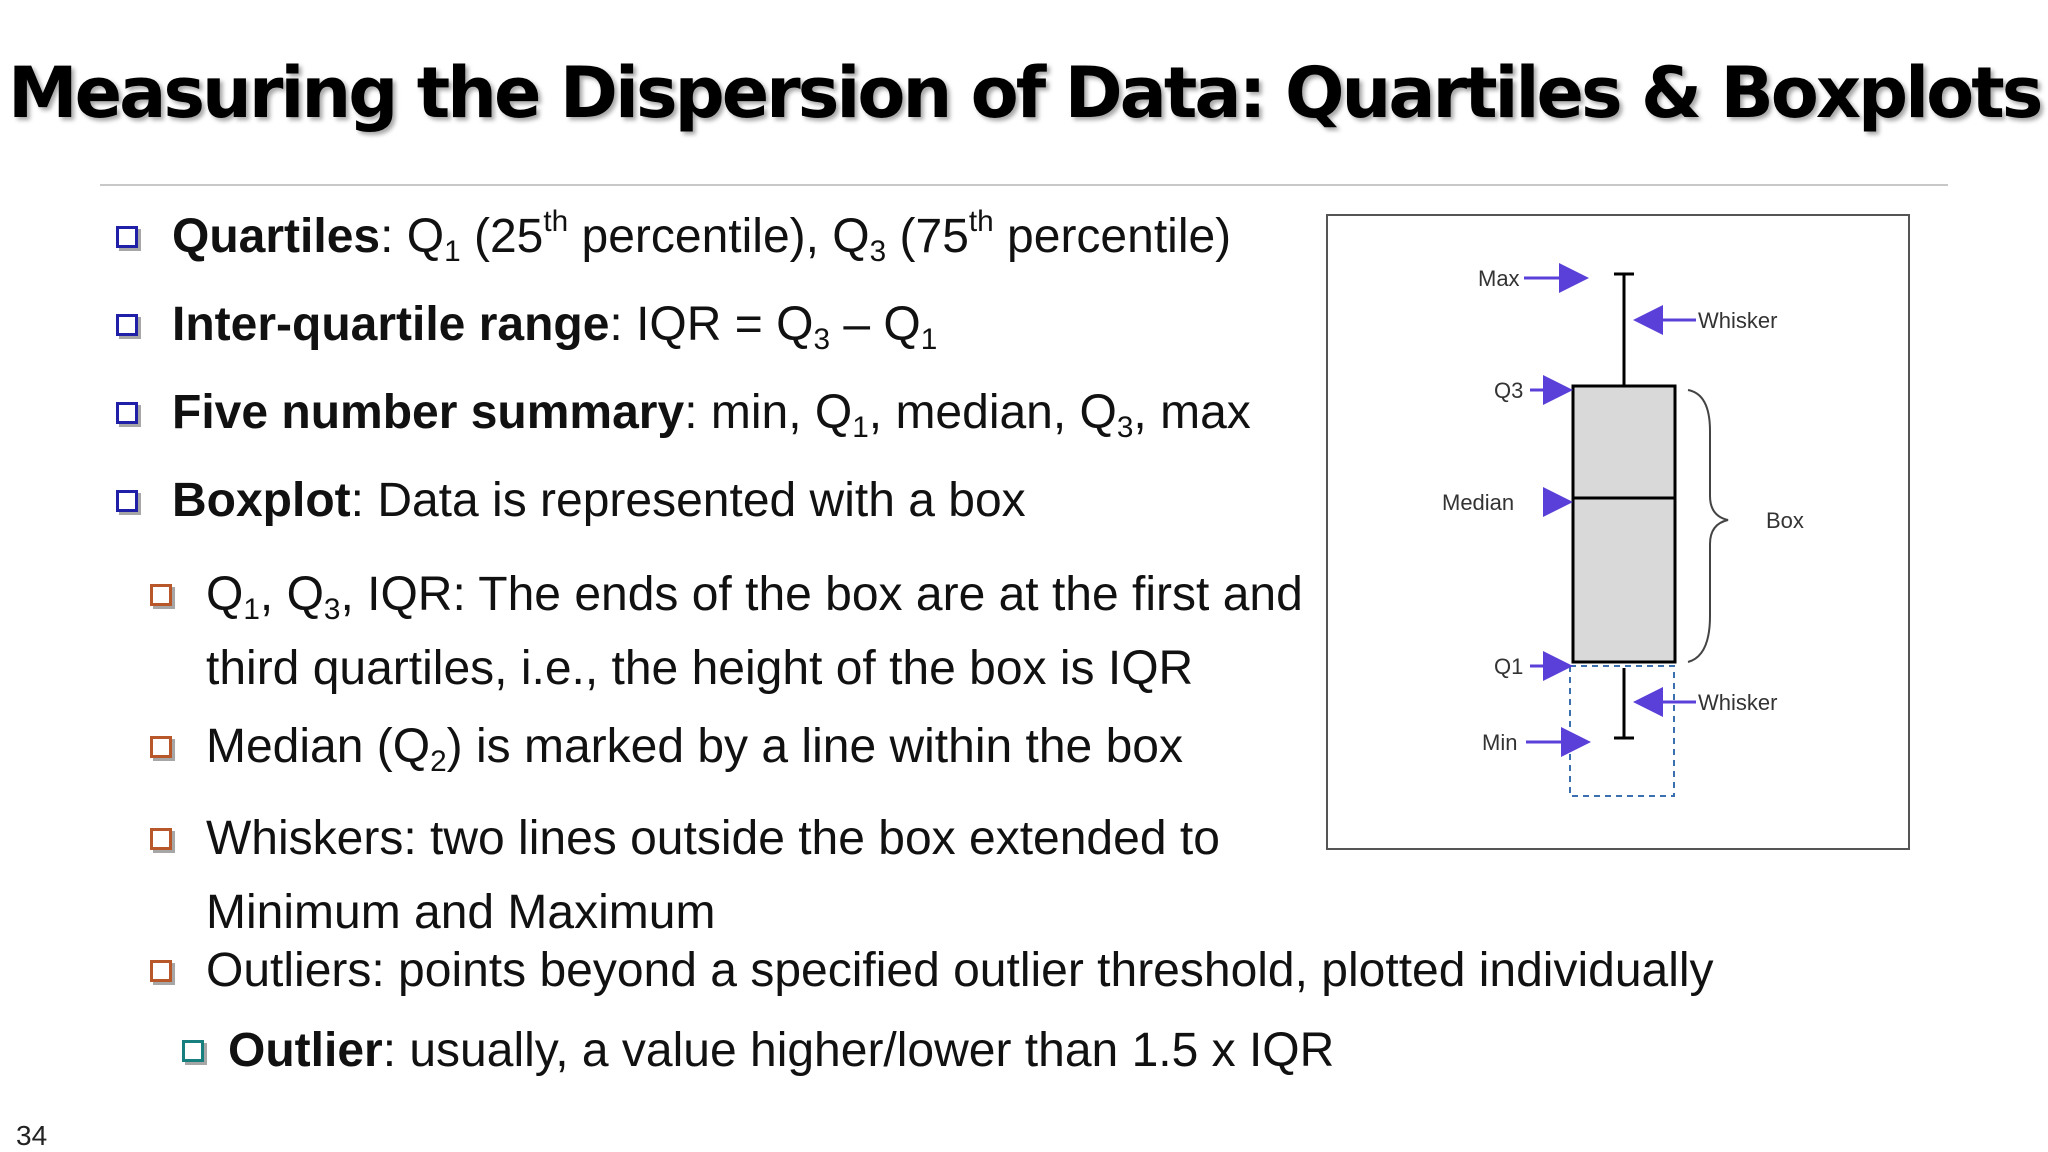 Image resolution: width=2048 pixels, height=1152 pixels. What do you see at coordinates (1508, 666) in the screenshot?
I see `label-q1: Q1` at bounding box center [1508, 666].